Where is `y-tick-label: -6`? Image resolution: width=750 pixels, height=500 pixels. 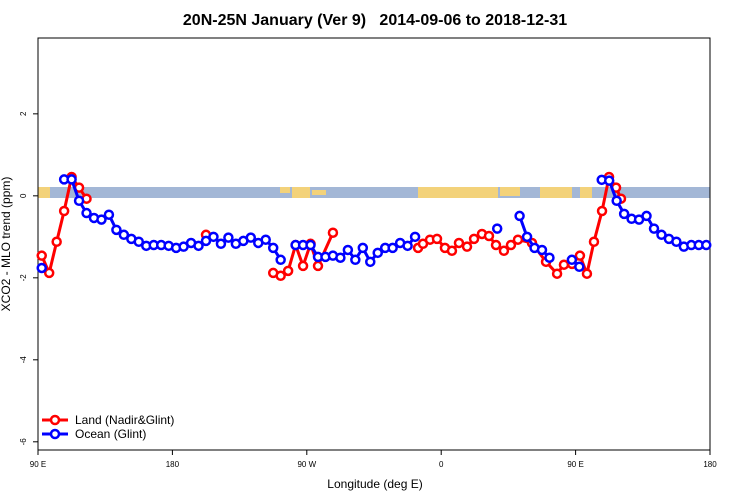 y-tick-label: -6 is located at coordinates (23, 442).